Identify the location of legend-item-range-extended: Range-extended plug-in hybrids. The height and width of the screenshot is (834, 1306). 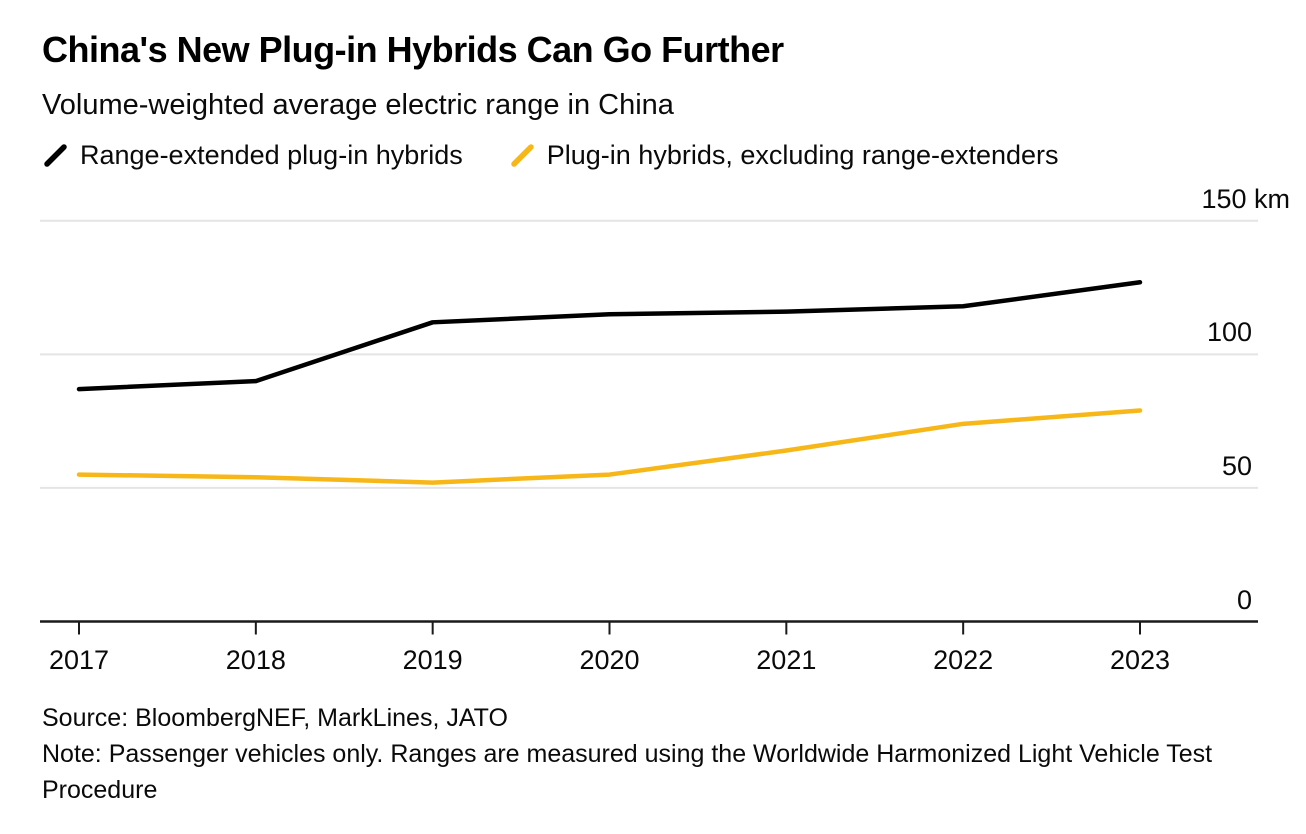
(252, 155).